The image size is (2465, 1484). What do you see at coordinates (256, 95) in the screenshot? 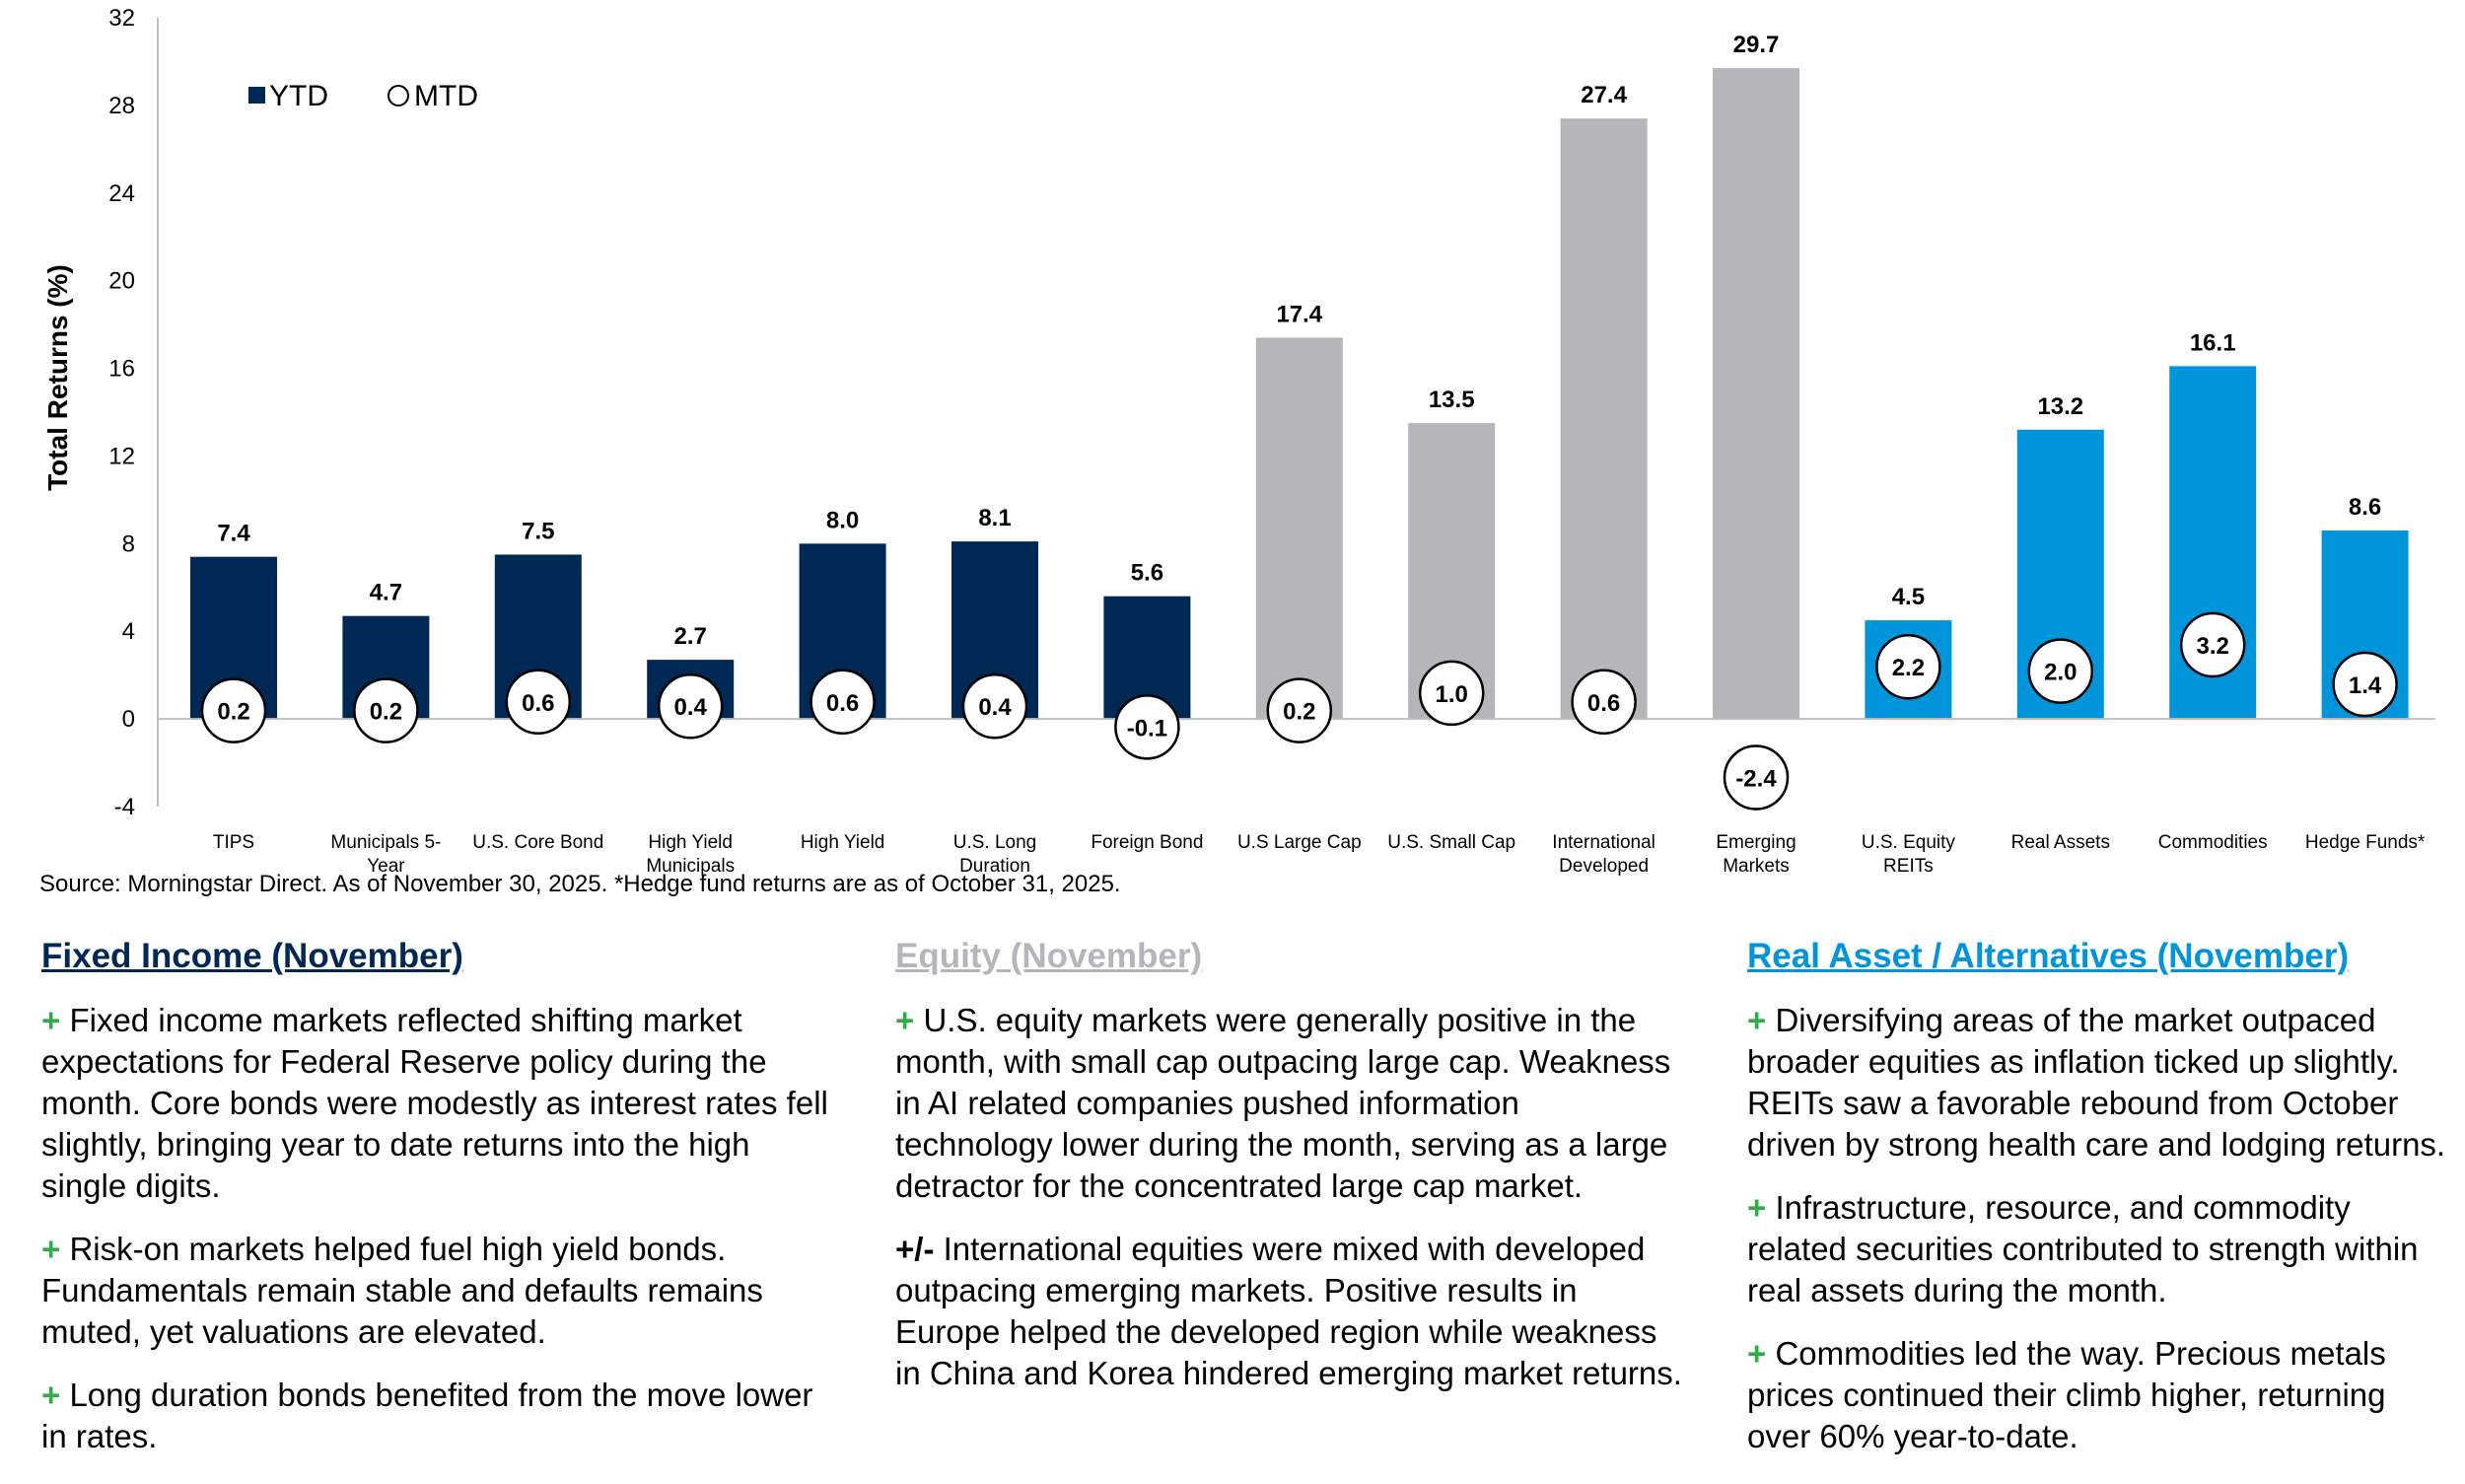
I see `legend-ytd-swatch` at bounding box center [256, 95].